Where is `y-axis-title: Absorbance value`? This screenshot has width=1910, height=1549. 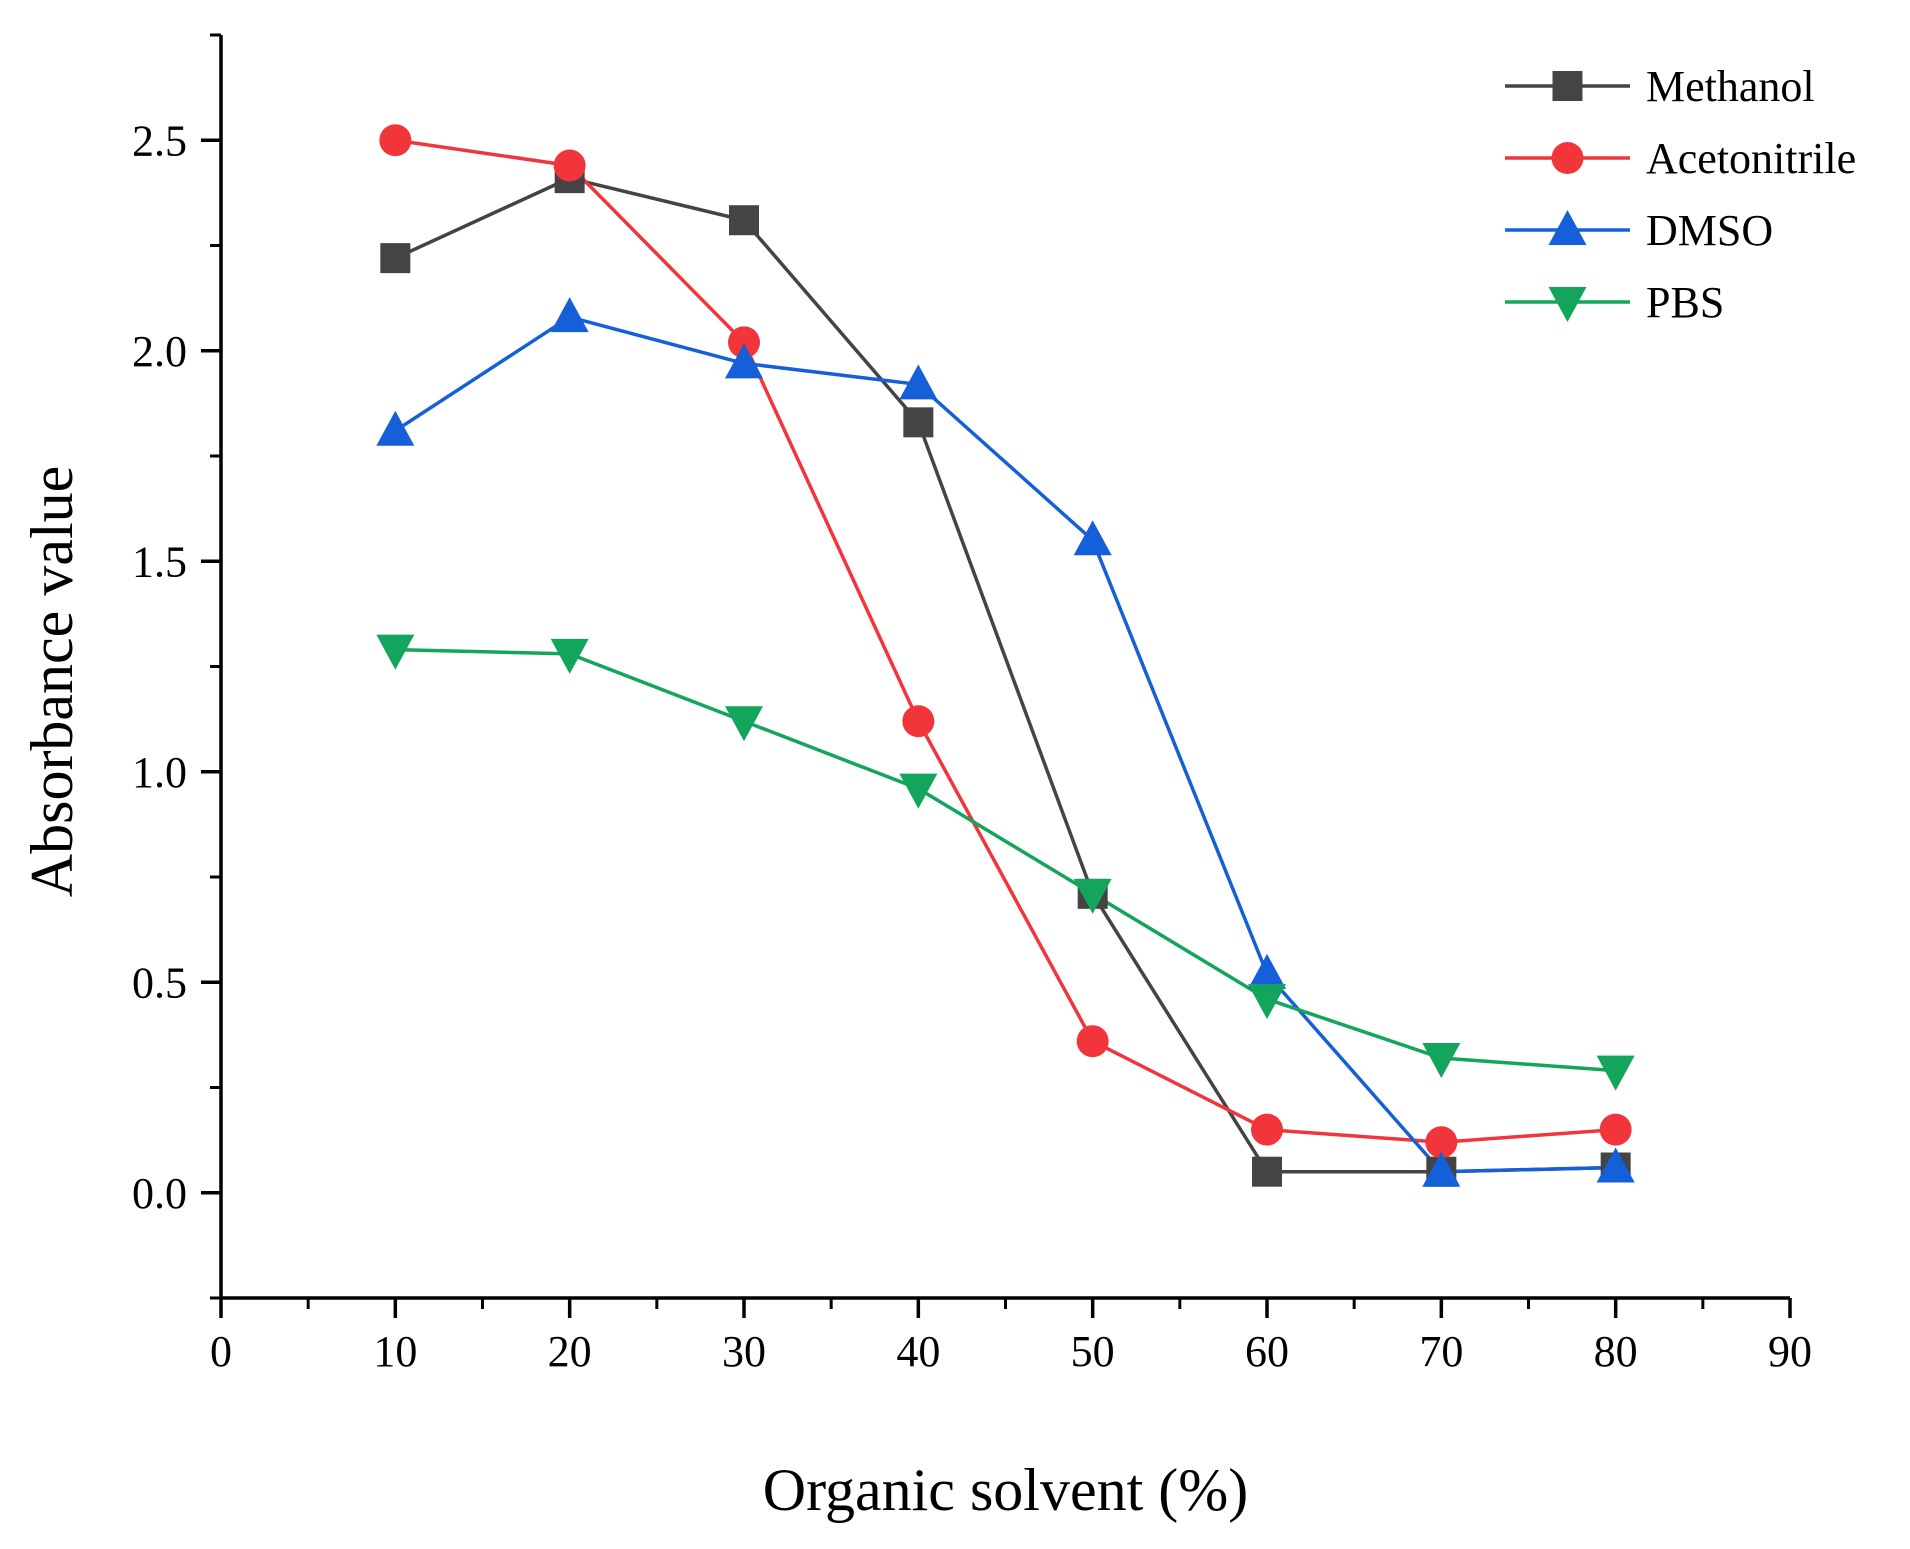 y-axis-title: Absorbance value is located at coordinates (52, 681).